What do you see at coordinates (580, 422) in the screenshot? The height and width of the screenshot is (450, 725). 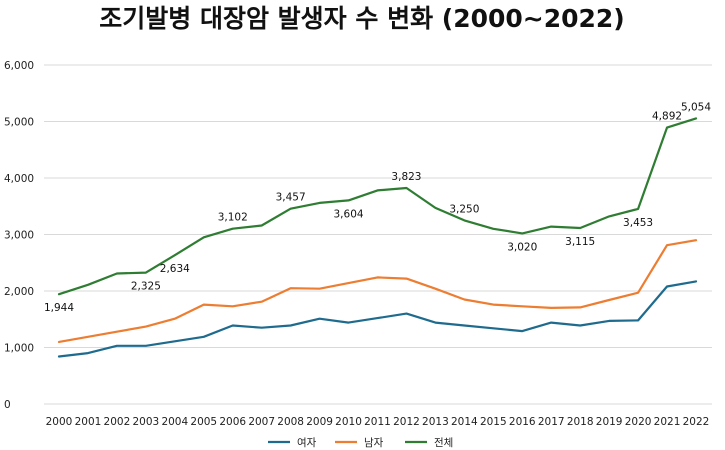 I see `x-tick-label: 2018` at bounding box center [580, 422].